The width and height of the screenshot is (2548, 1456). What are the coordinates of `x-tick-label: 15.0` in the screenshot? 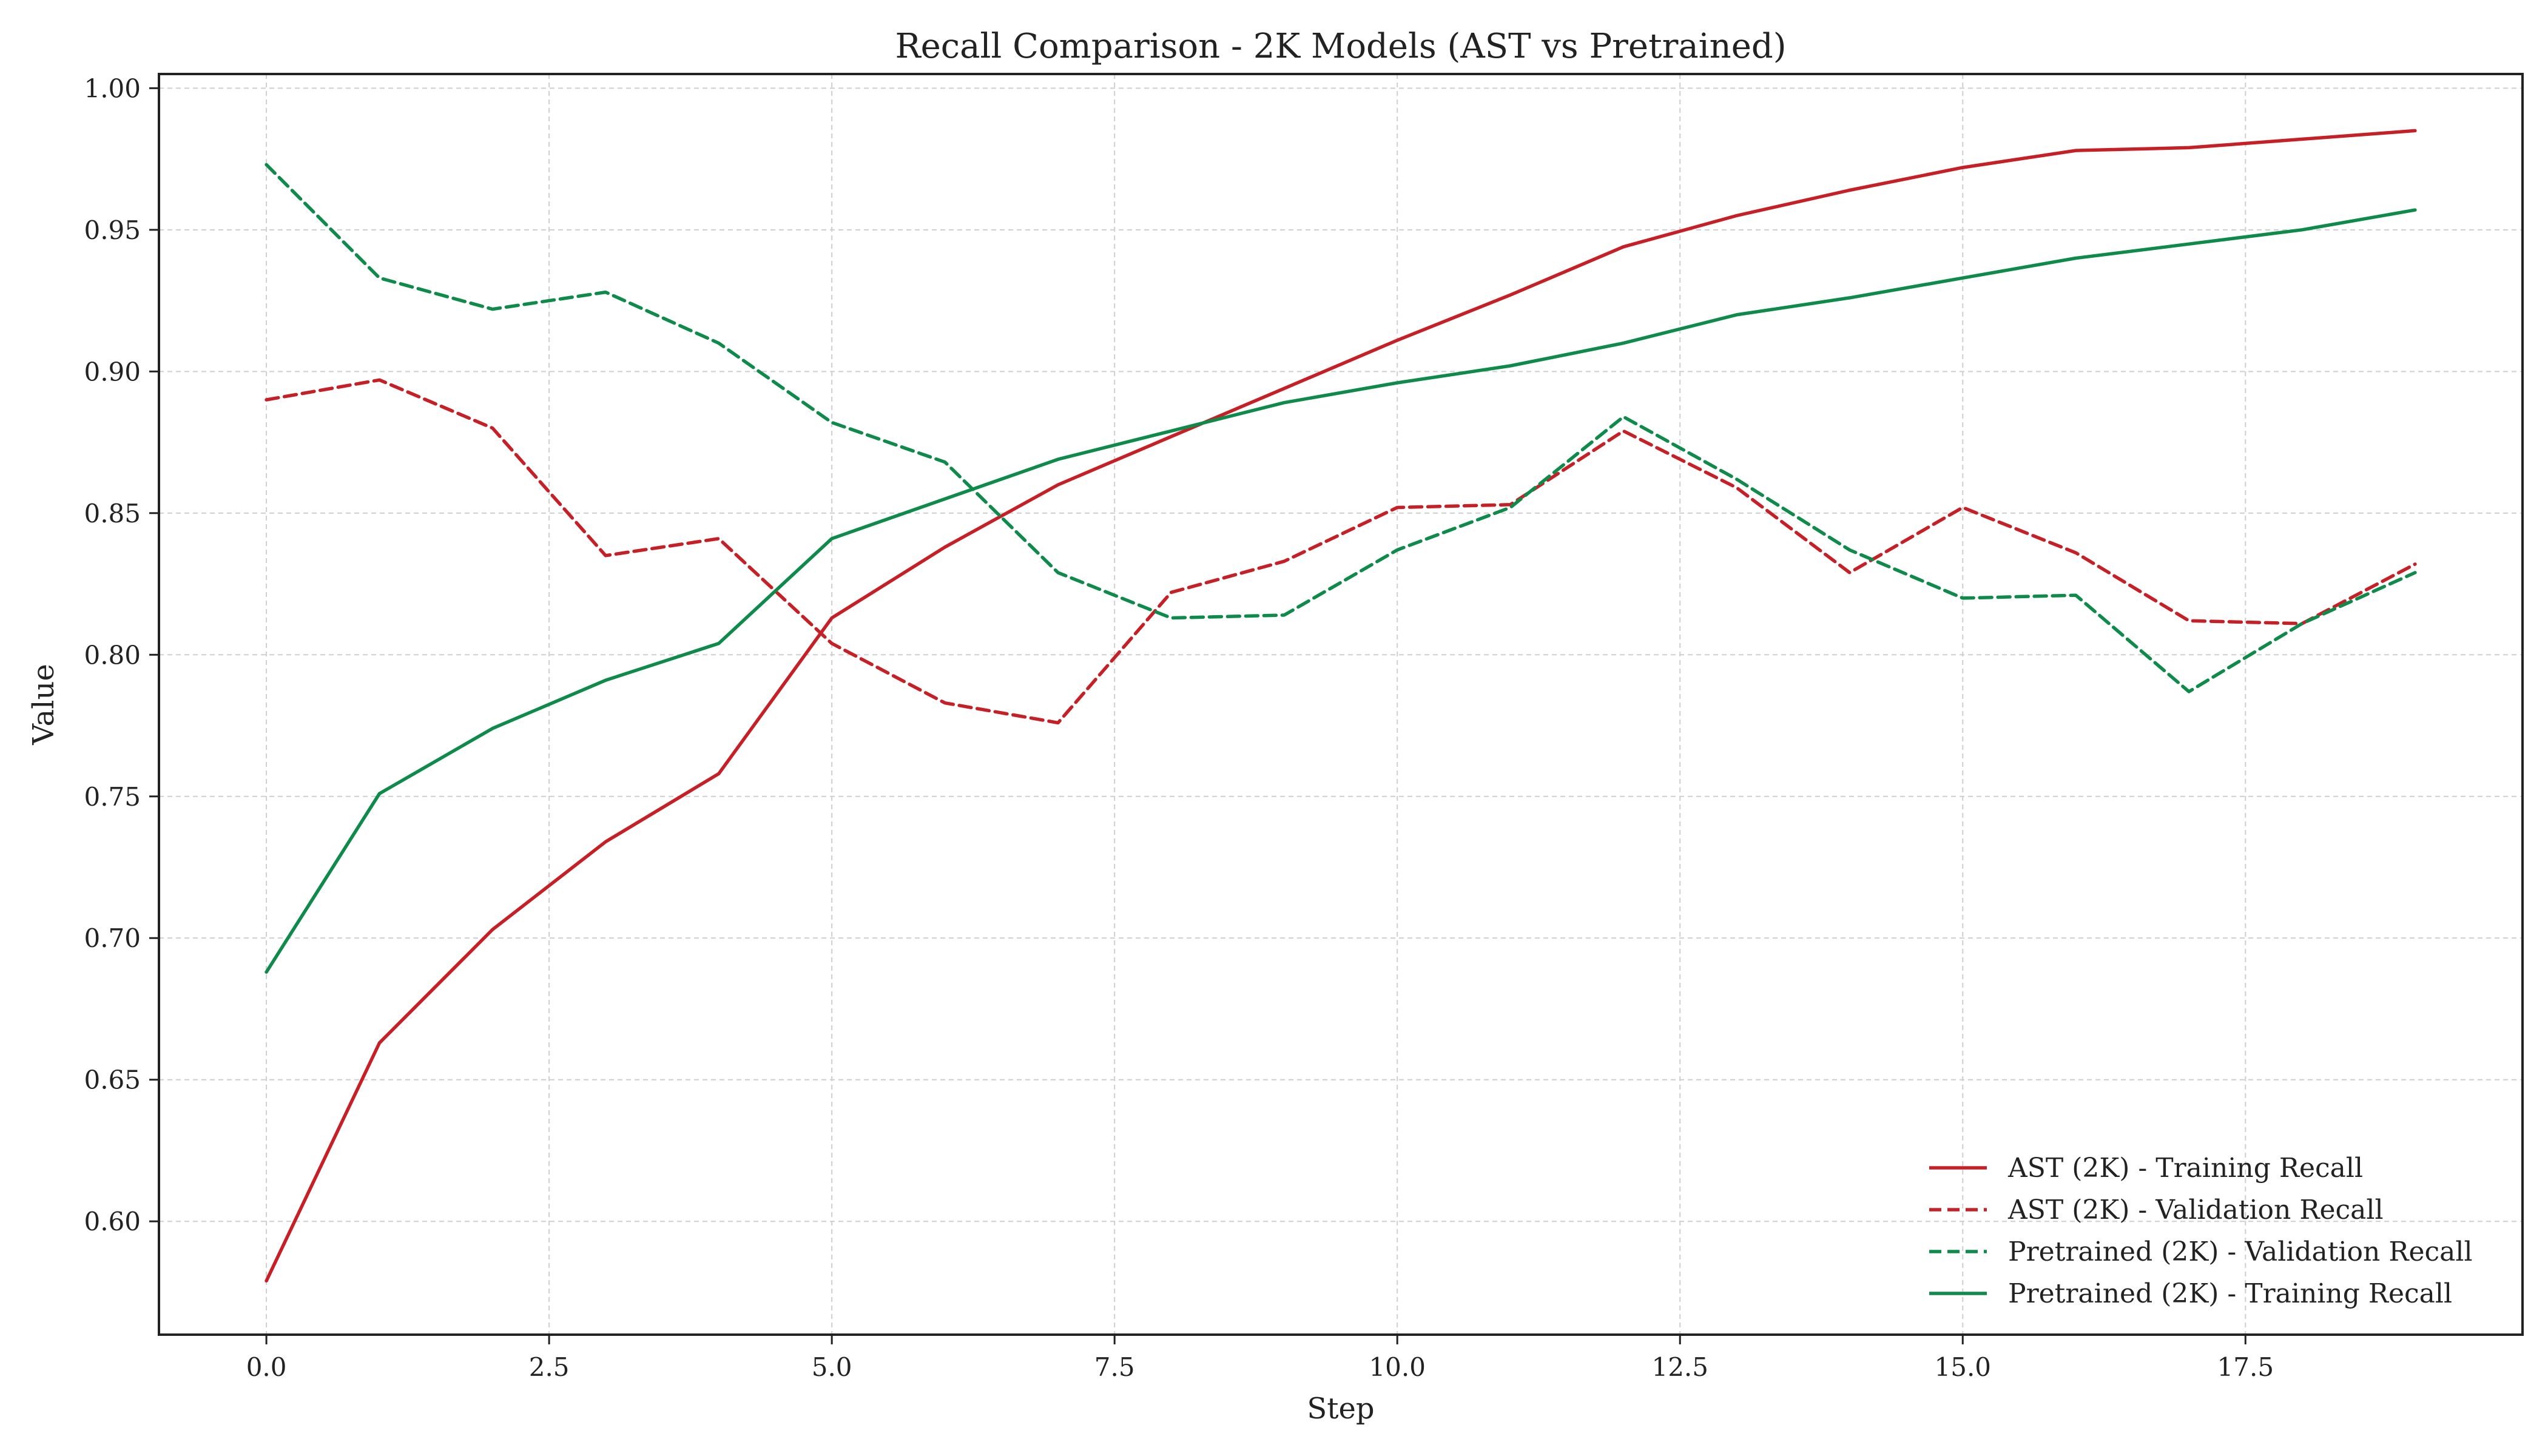 It's located at (1963, 1367).